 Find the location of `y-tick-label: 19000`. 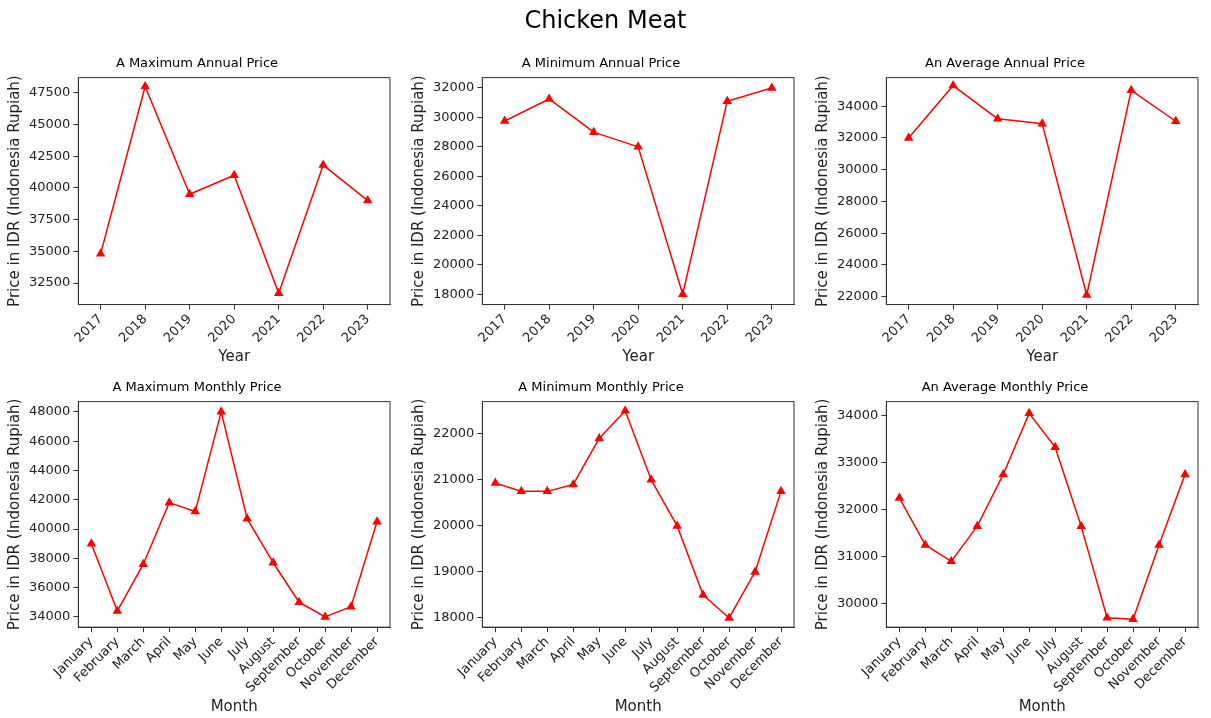

y-tick-label: 19000 is located at coordinates (454, 571).